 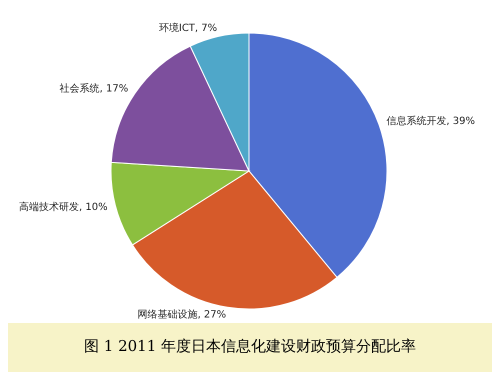 What do you see at coordinates (182, 314) in the screenshot?
I see `slice-label: 网络基础设施, 27%` at bounding box center [182, 314].